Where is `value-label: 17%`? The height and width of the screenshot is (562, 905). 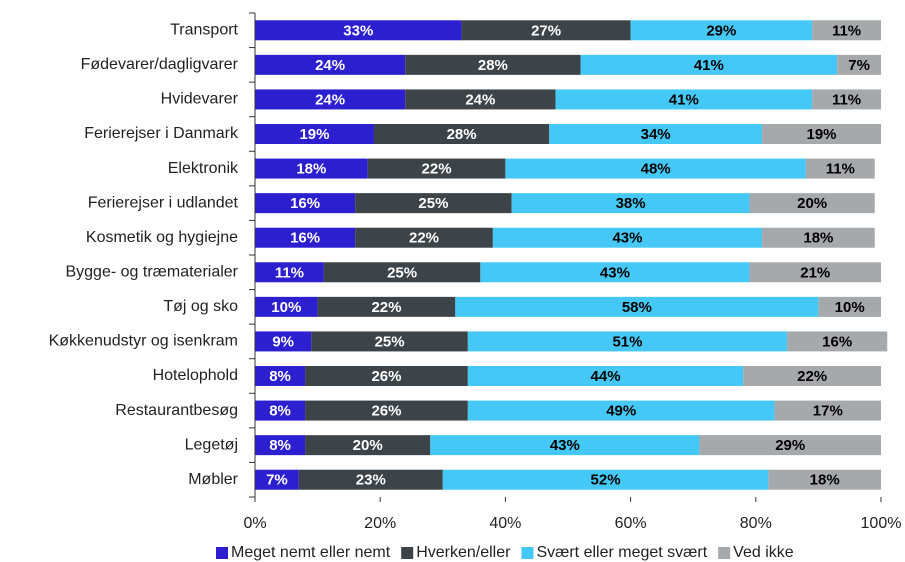
value-label: 17% is located at coordinates (828, 411).